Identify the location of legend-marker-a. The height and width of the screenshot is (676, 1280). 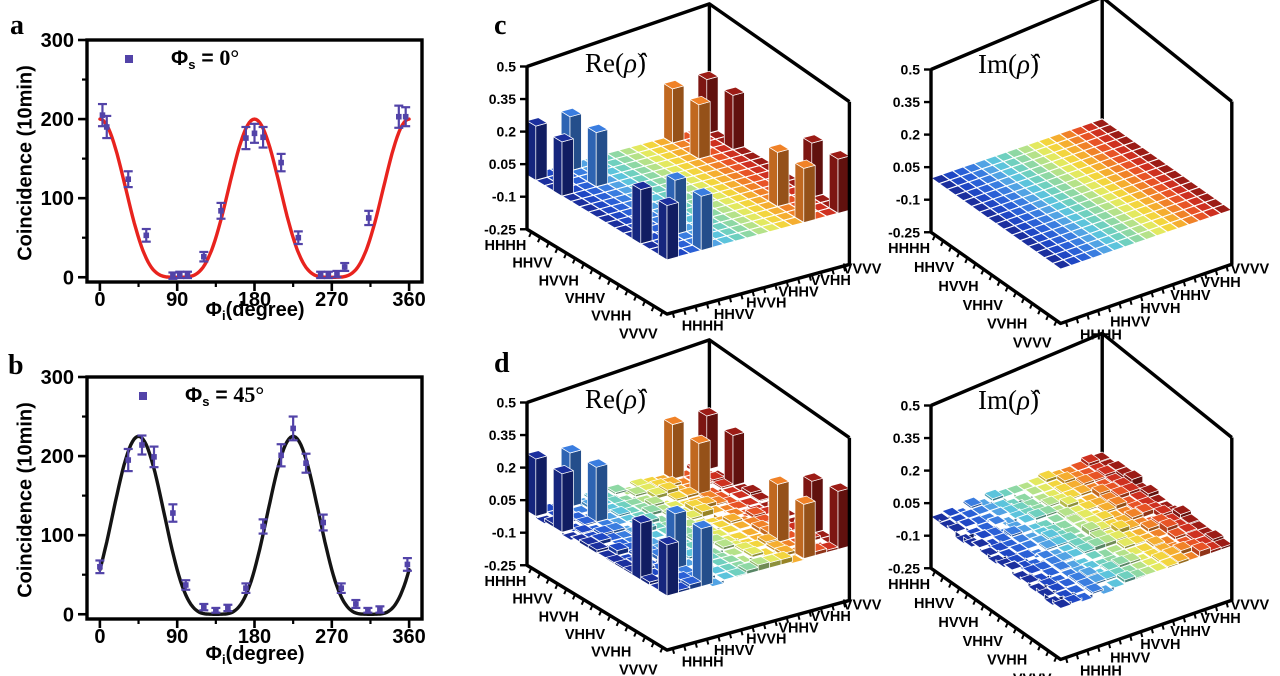
(129, 59).